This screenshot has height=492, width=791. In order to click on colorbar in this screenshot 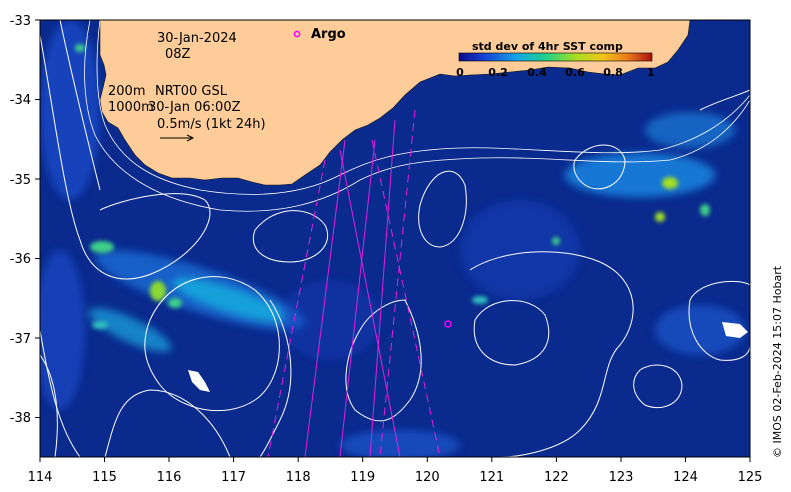, I will do `click(555, 57)`.